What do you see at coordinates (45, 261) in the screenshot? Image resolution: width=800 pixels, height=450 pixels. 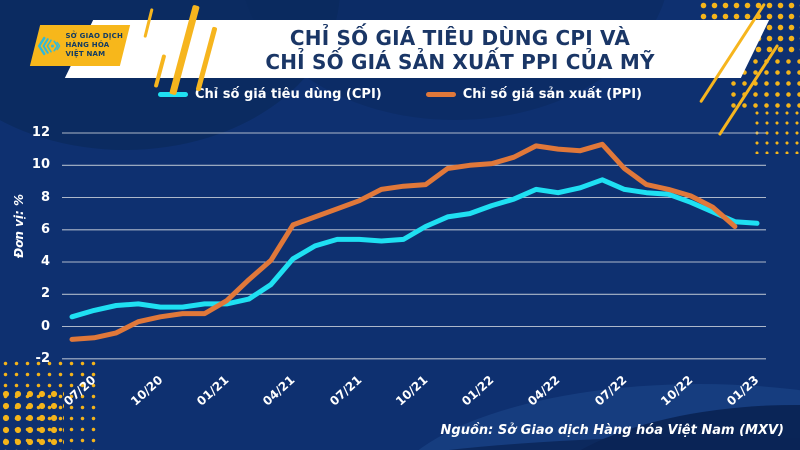 I see `y-tick-label-4: 4` at bounding box center [45, 261].